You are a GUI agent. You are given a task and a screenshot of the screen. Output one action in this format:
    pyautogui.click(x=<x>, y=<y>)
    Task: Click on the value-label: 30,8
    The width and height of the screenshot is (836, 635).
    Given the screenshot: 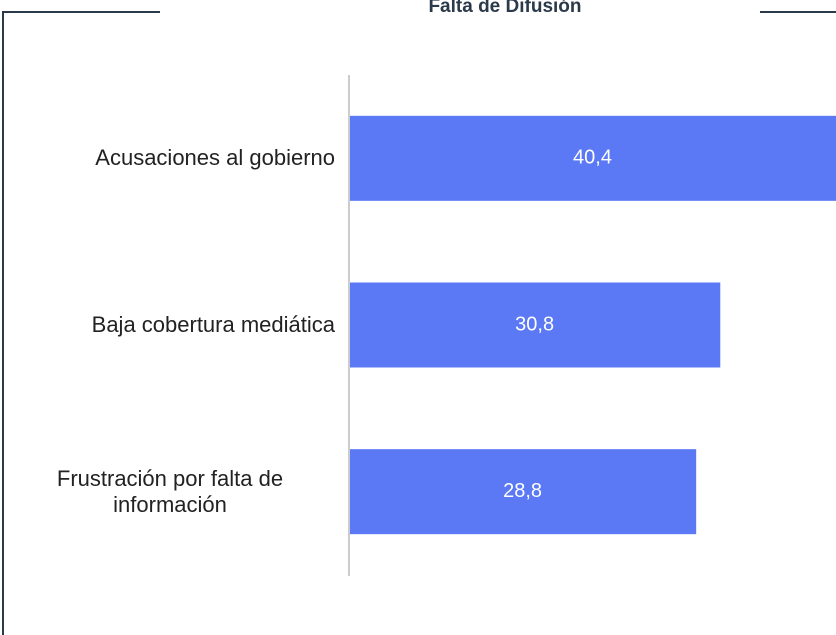 What is the action you would take?
    pyautogui.click(x=534, y=324)
    